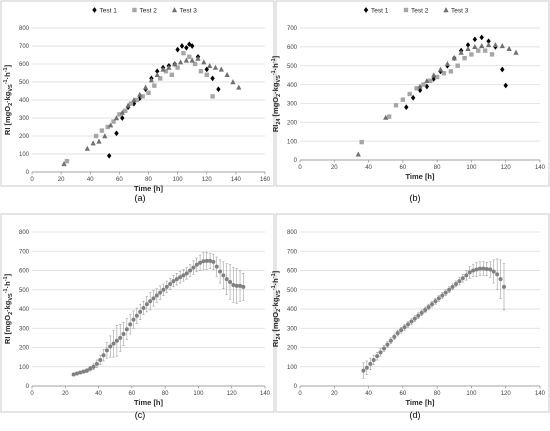 Image resolution: width=550 pixels, height=431 pixels. Describe the element at coordinates (368, 394) in the screenshot. I see `x-tick-label: 40` at that location.